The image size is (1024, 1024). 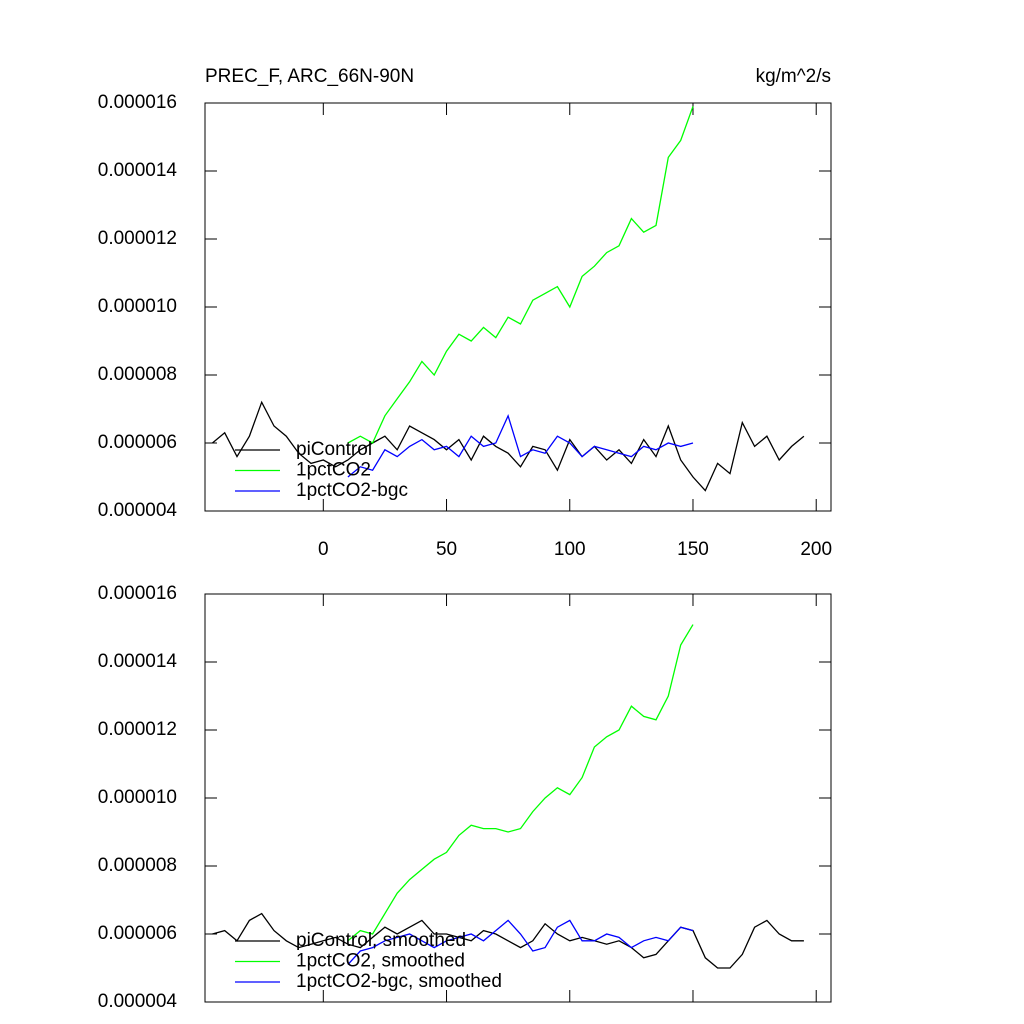 I want to click on legend-label: 1pctCO2, so click(x=333, y=470).